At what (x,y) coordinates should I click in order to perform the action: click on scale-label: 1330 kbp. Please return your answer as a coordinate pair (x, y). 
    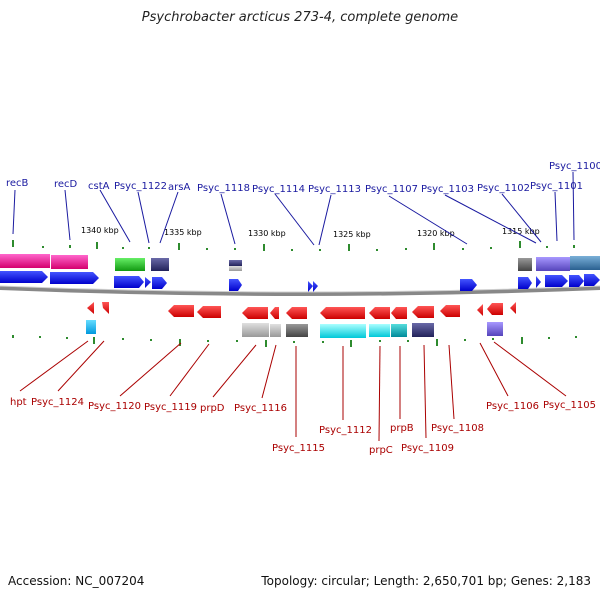
    Looking at the image, I should click on (267, 233).